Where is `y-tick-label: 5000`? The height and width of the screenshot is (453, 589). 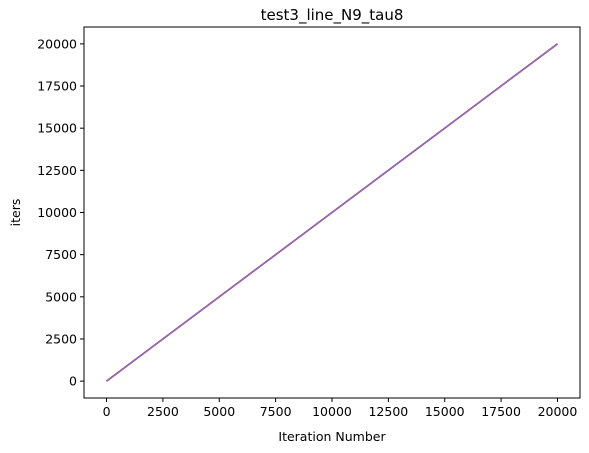 y-tick-label: 5000 is located at coordinates (61, 296).